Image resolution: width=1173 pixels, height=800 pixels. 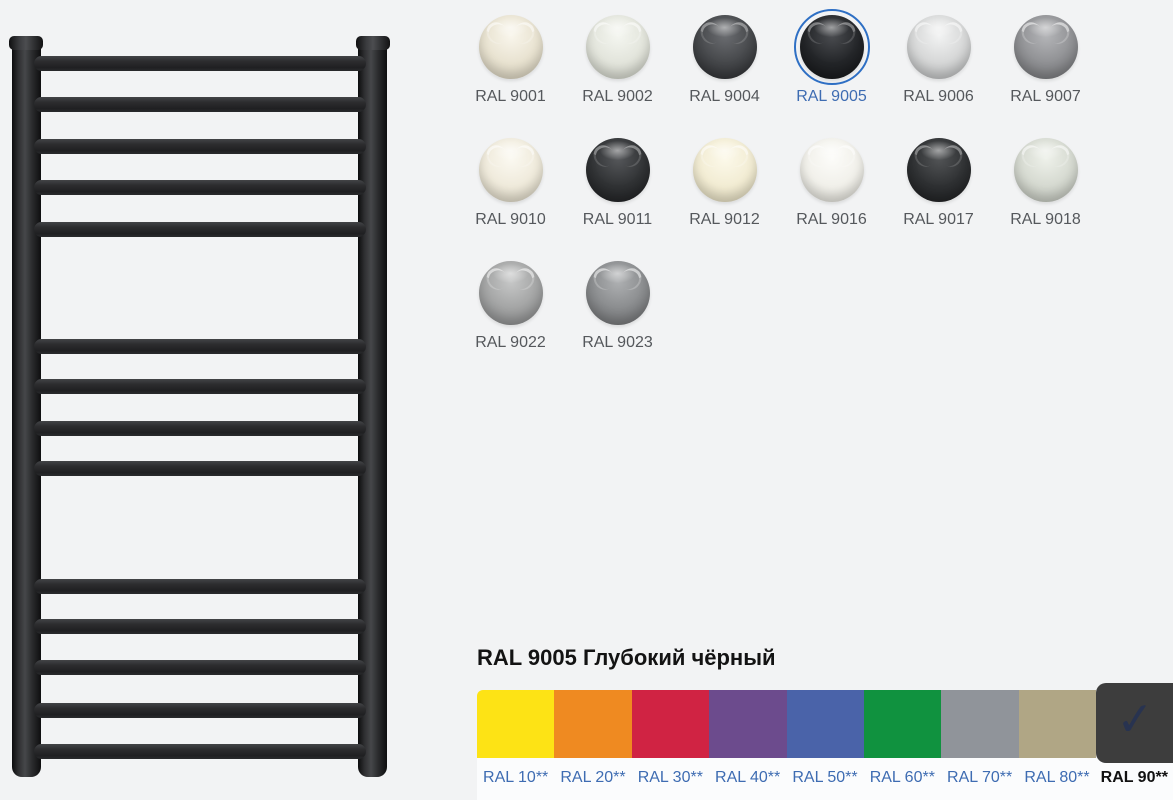 What do you see at coordinates (26, 43) in the screenshot?
I see `radiator-left-cap` at bounding box center [26, 43].